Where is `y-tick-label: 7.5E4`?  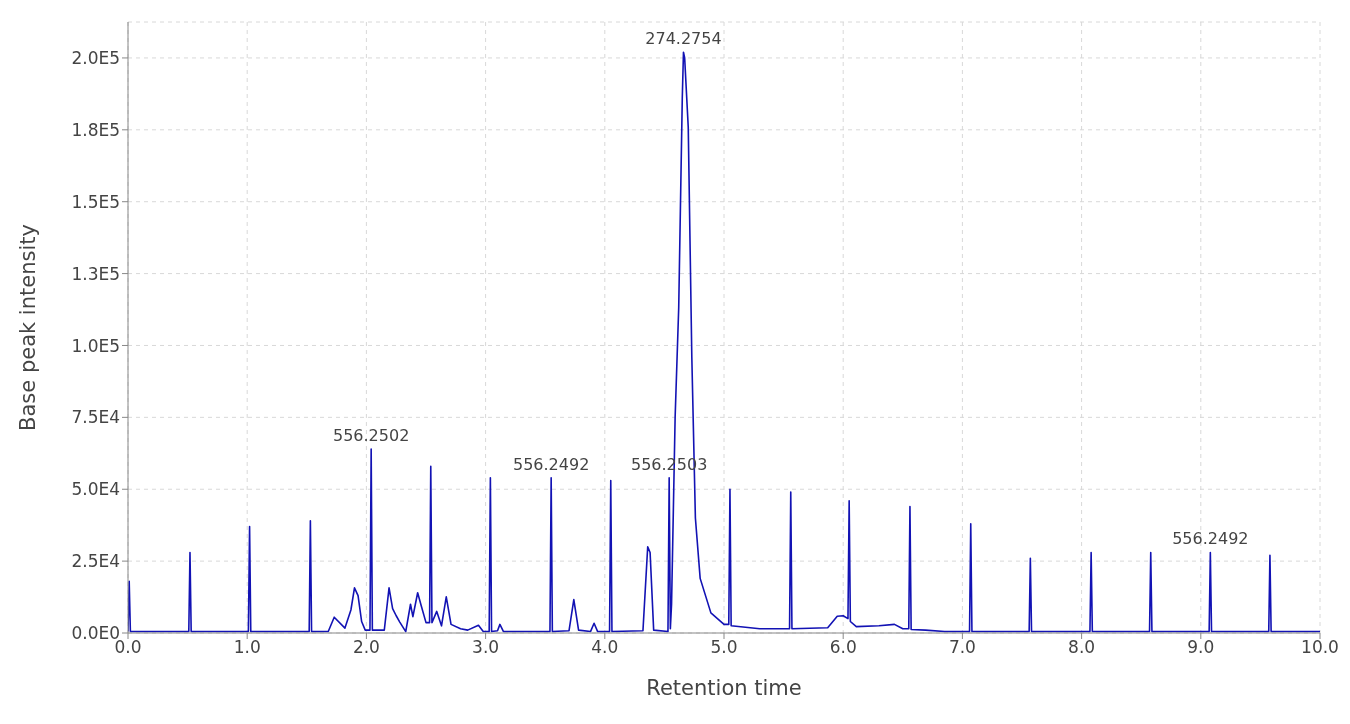
y-tick-label: 7.5E4 is located at coordinates (95, 417).